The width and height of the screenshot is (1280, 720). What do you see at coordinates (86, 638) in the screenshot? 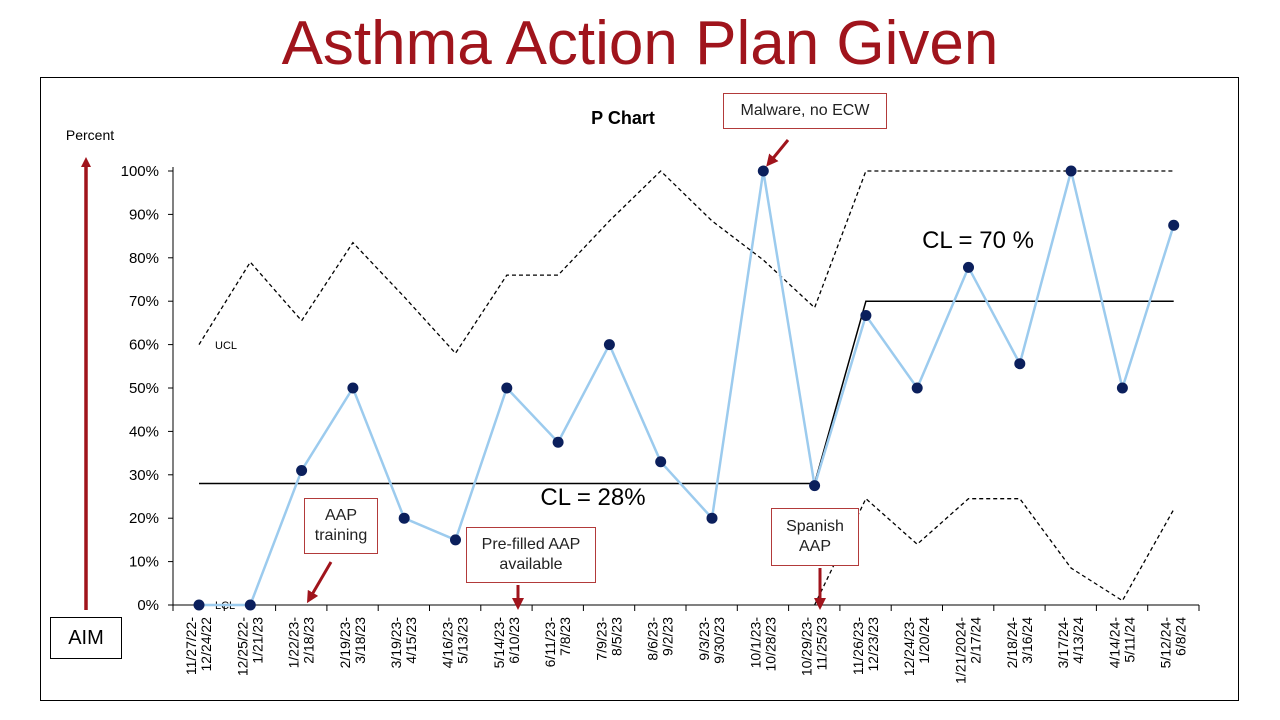
I see `aim-label: AIM` at bounding box center [86, 638].